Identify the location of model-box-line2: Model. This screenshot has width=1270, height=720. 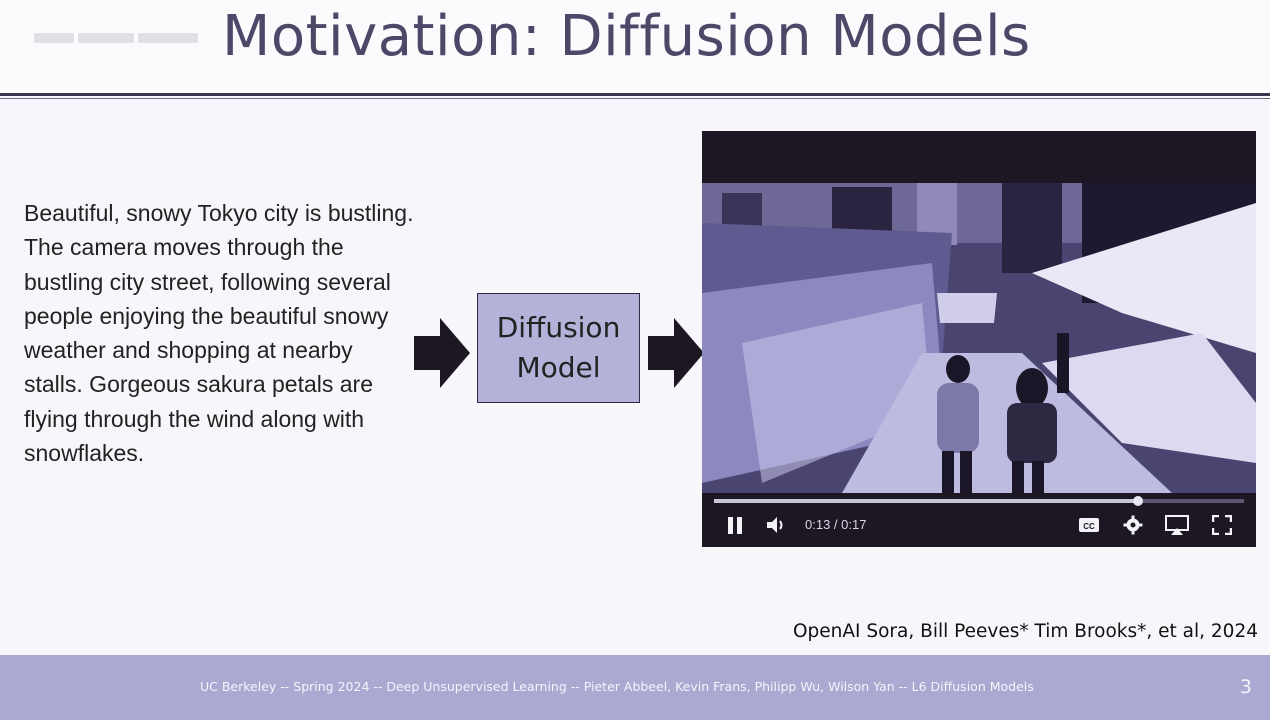
(558, 367).